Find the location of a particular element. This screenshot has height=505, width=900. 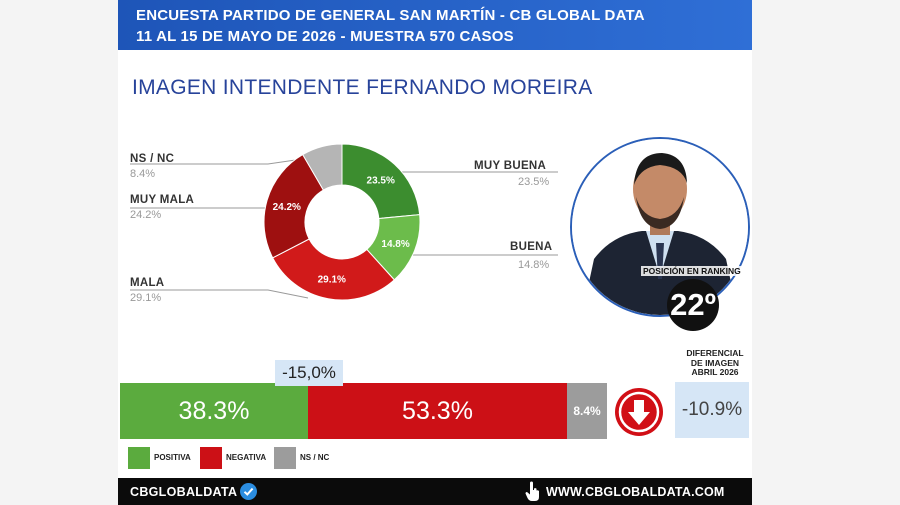

mayor-photo is located at coordinates (660, 227).